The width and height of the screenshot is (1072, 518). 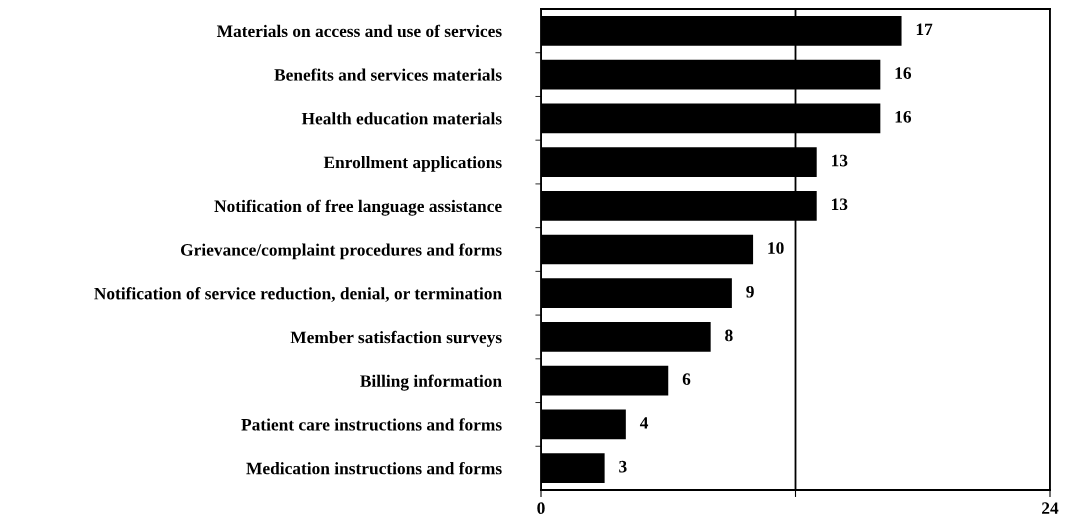 I want to click on data-label: 4, so click(x=644, y=423).